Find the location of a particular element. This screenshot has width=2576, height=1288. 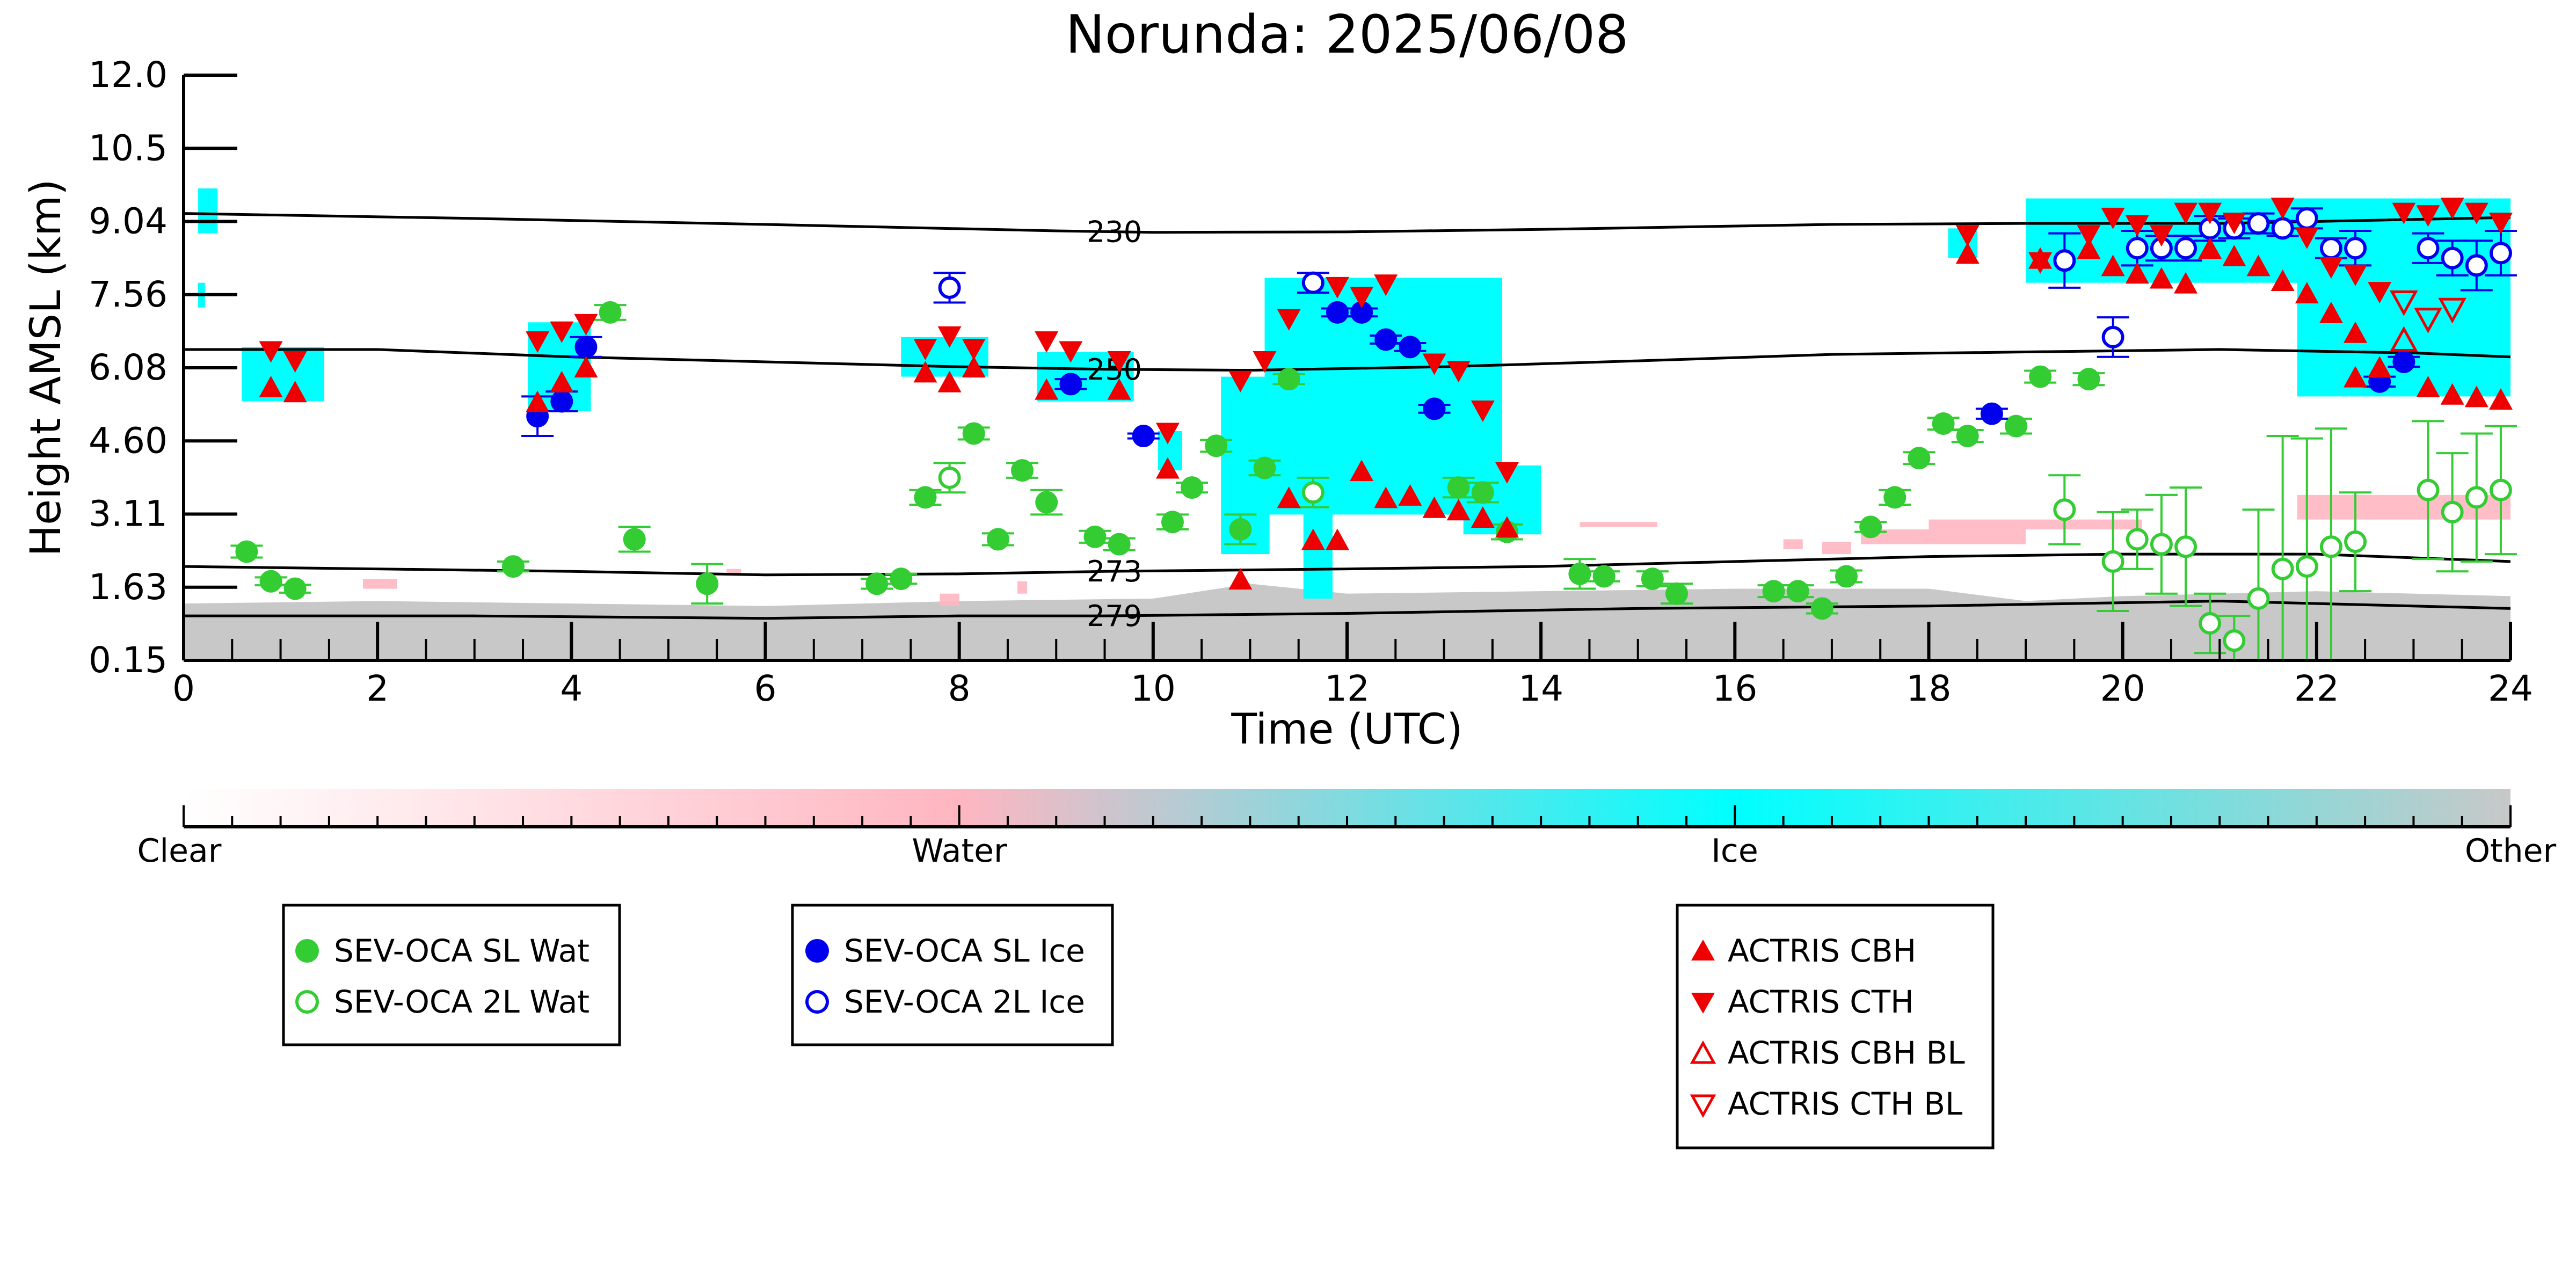

legend-marker-cbh-bl is located at coordinates (1703, 1052).